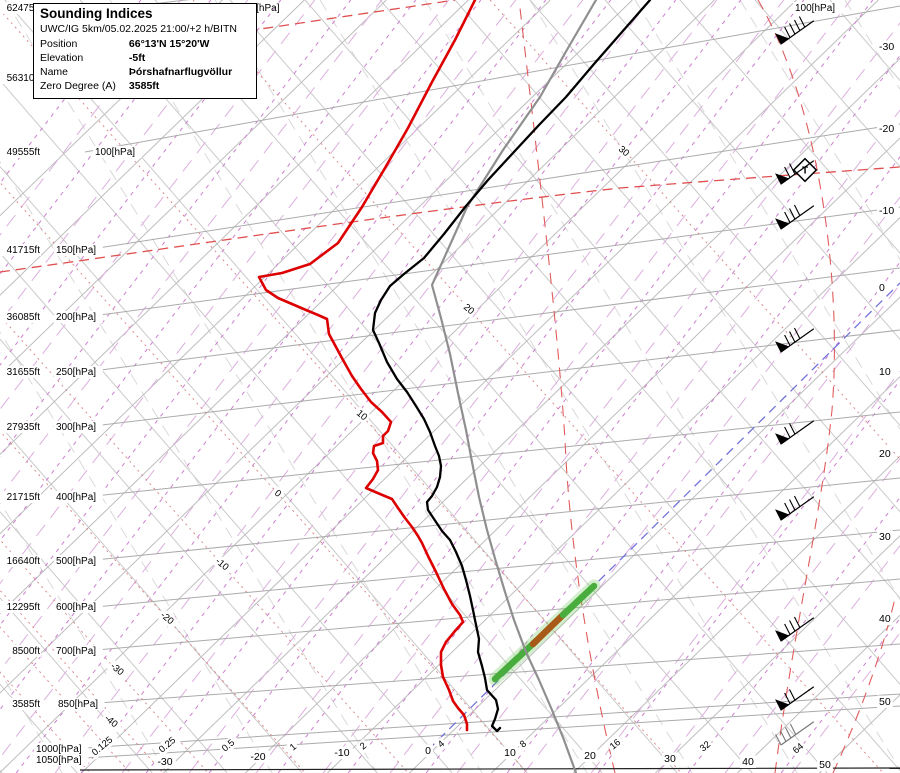 The height and width of the screenshot is (773, 900). Describe the element at coordinates (117, 152) in the screenshot. I see `pressure-label-group: 100[hPa]` at that location.